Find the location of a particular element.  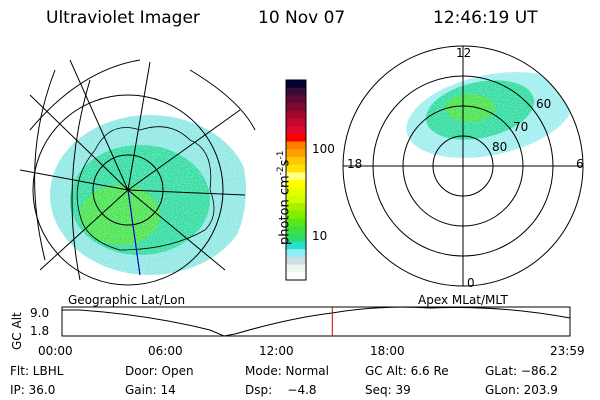

geographic-label: Geographic Lat/Lon is located at coordinates (127, 300).